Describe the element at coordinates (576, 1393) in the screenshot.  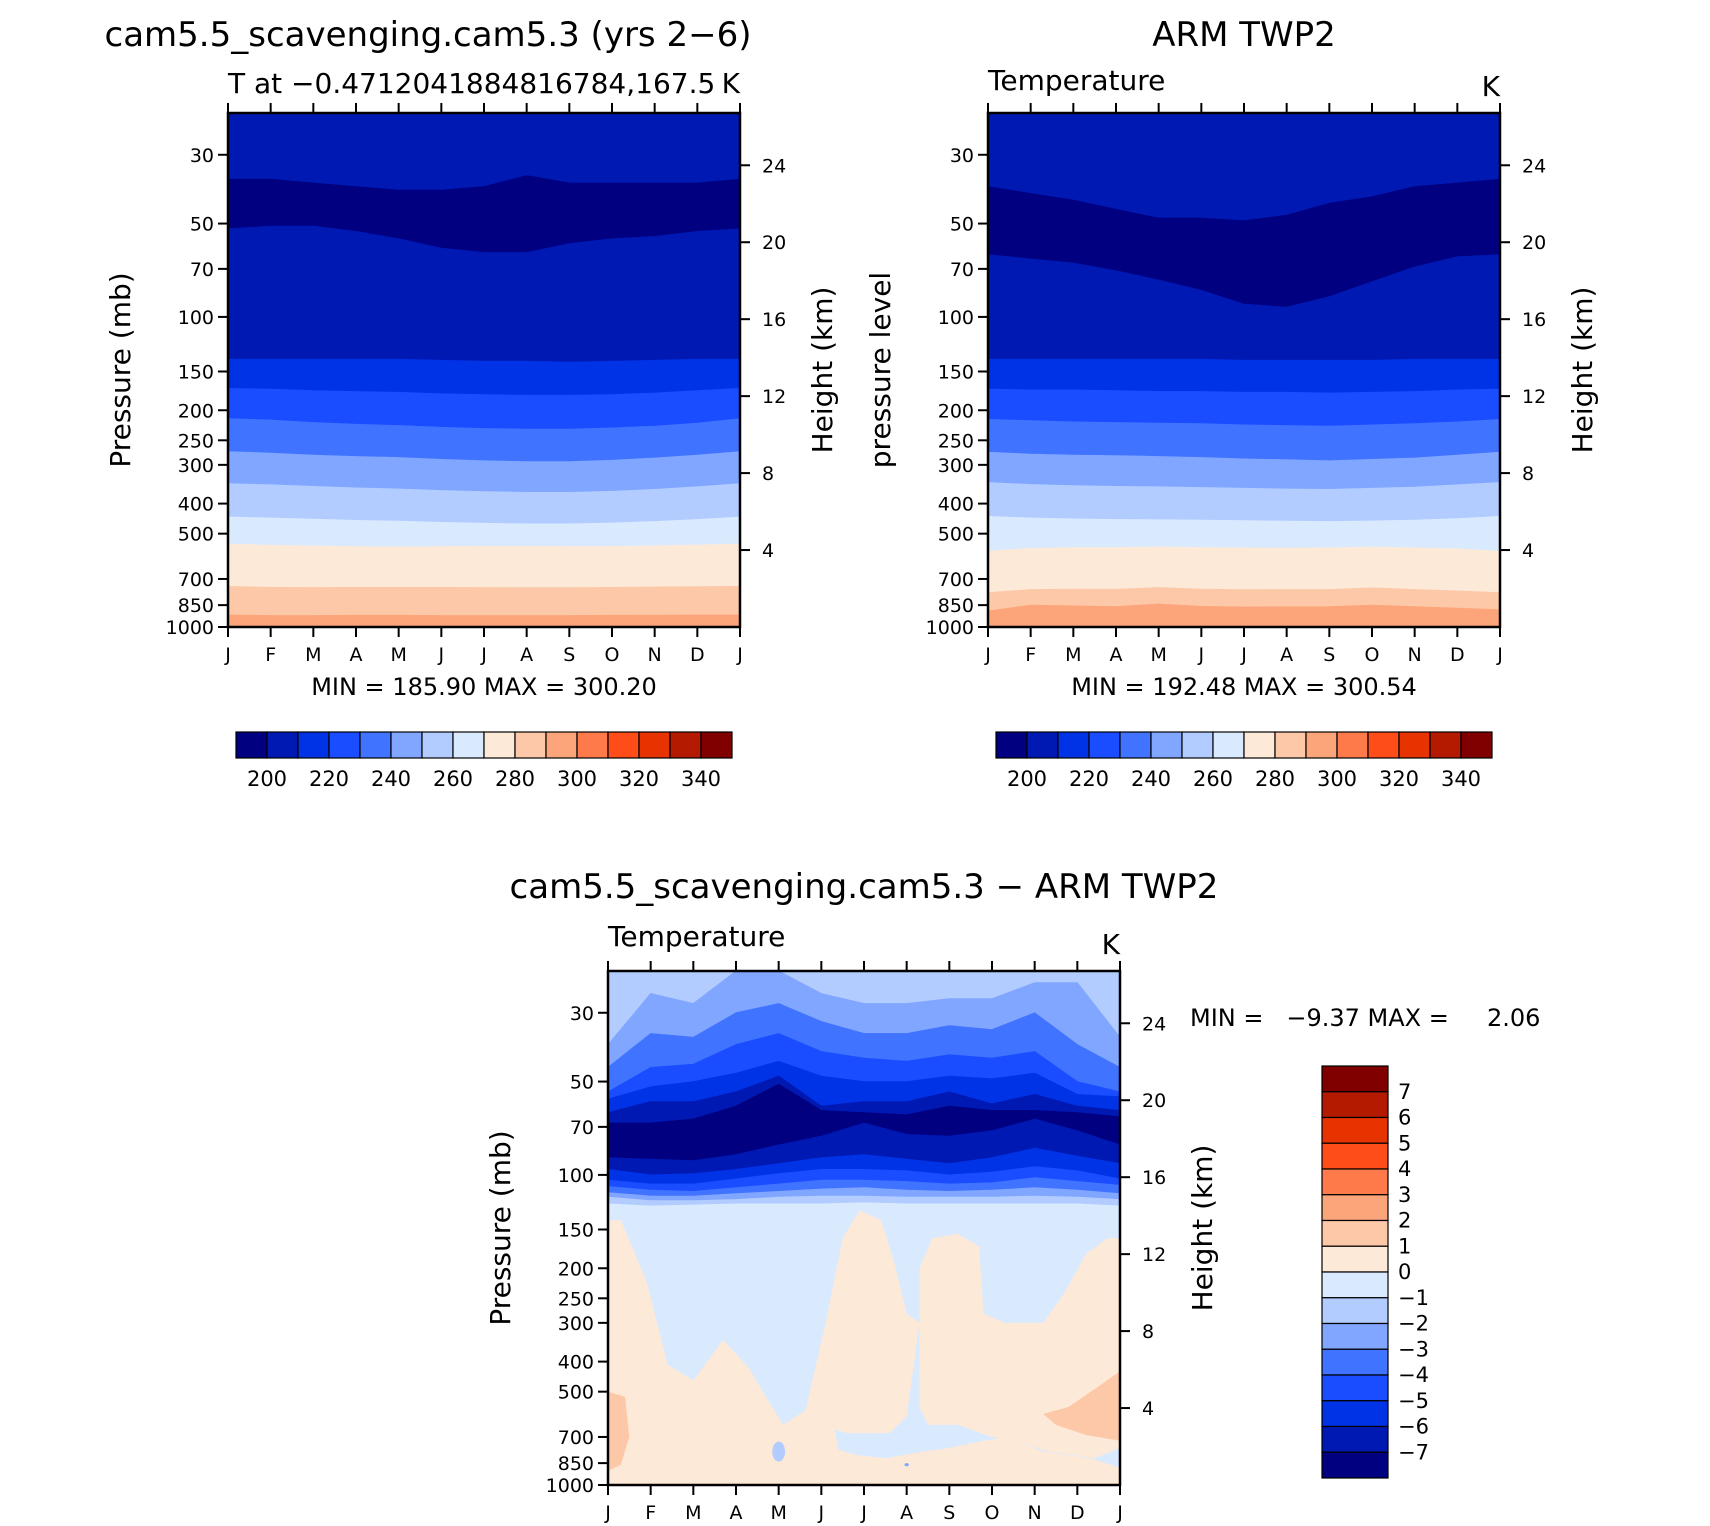
I see `y-tick-label: 500` at that location.